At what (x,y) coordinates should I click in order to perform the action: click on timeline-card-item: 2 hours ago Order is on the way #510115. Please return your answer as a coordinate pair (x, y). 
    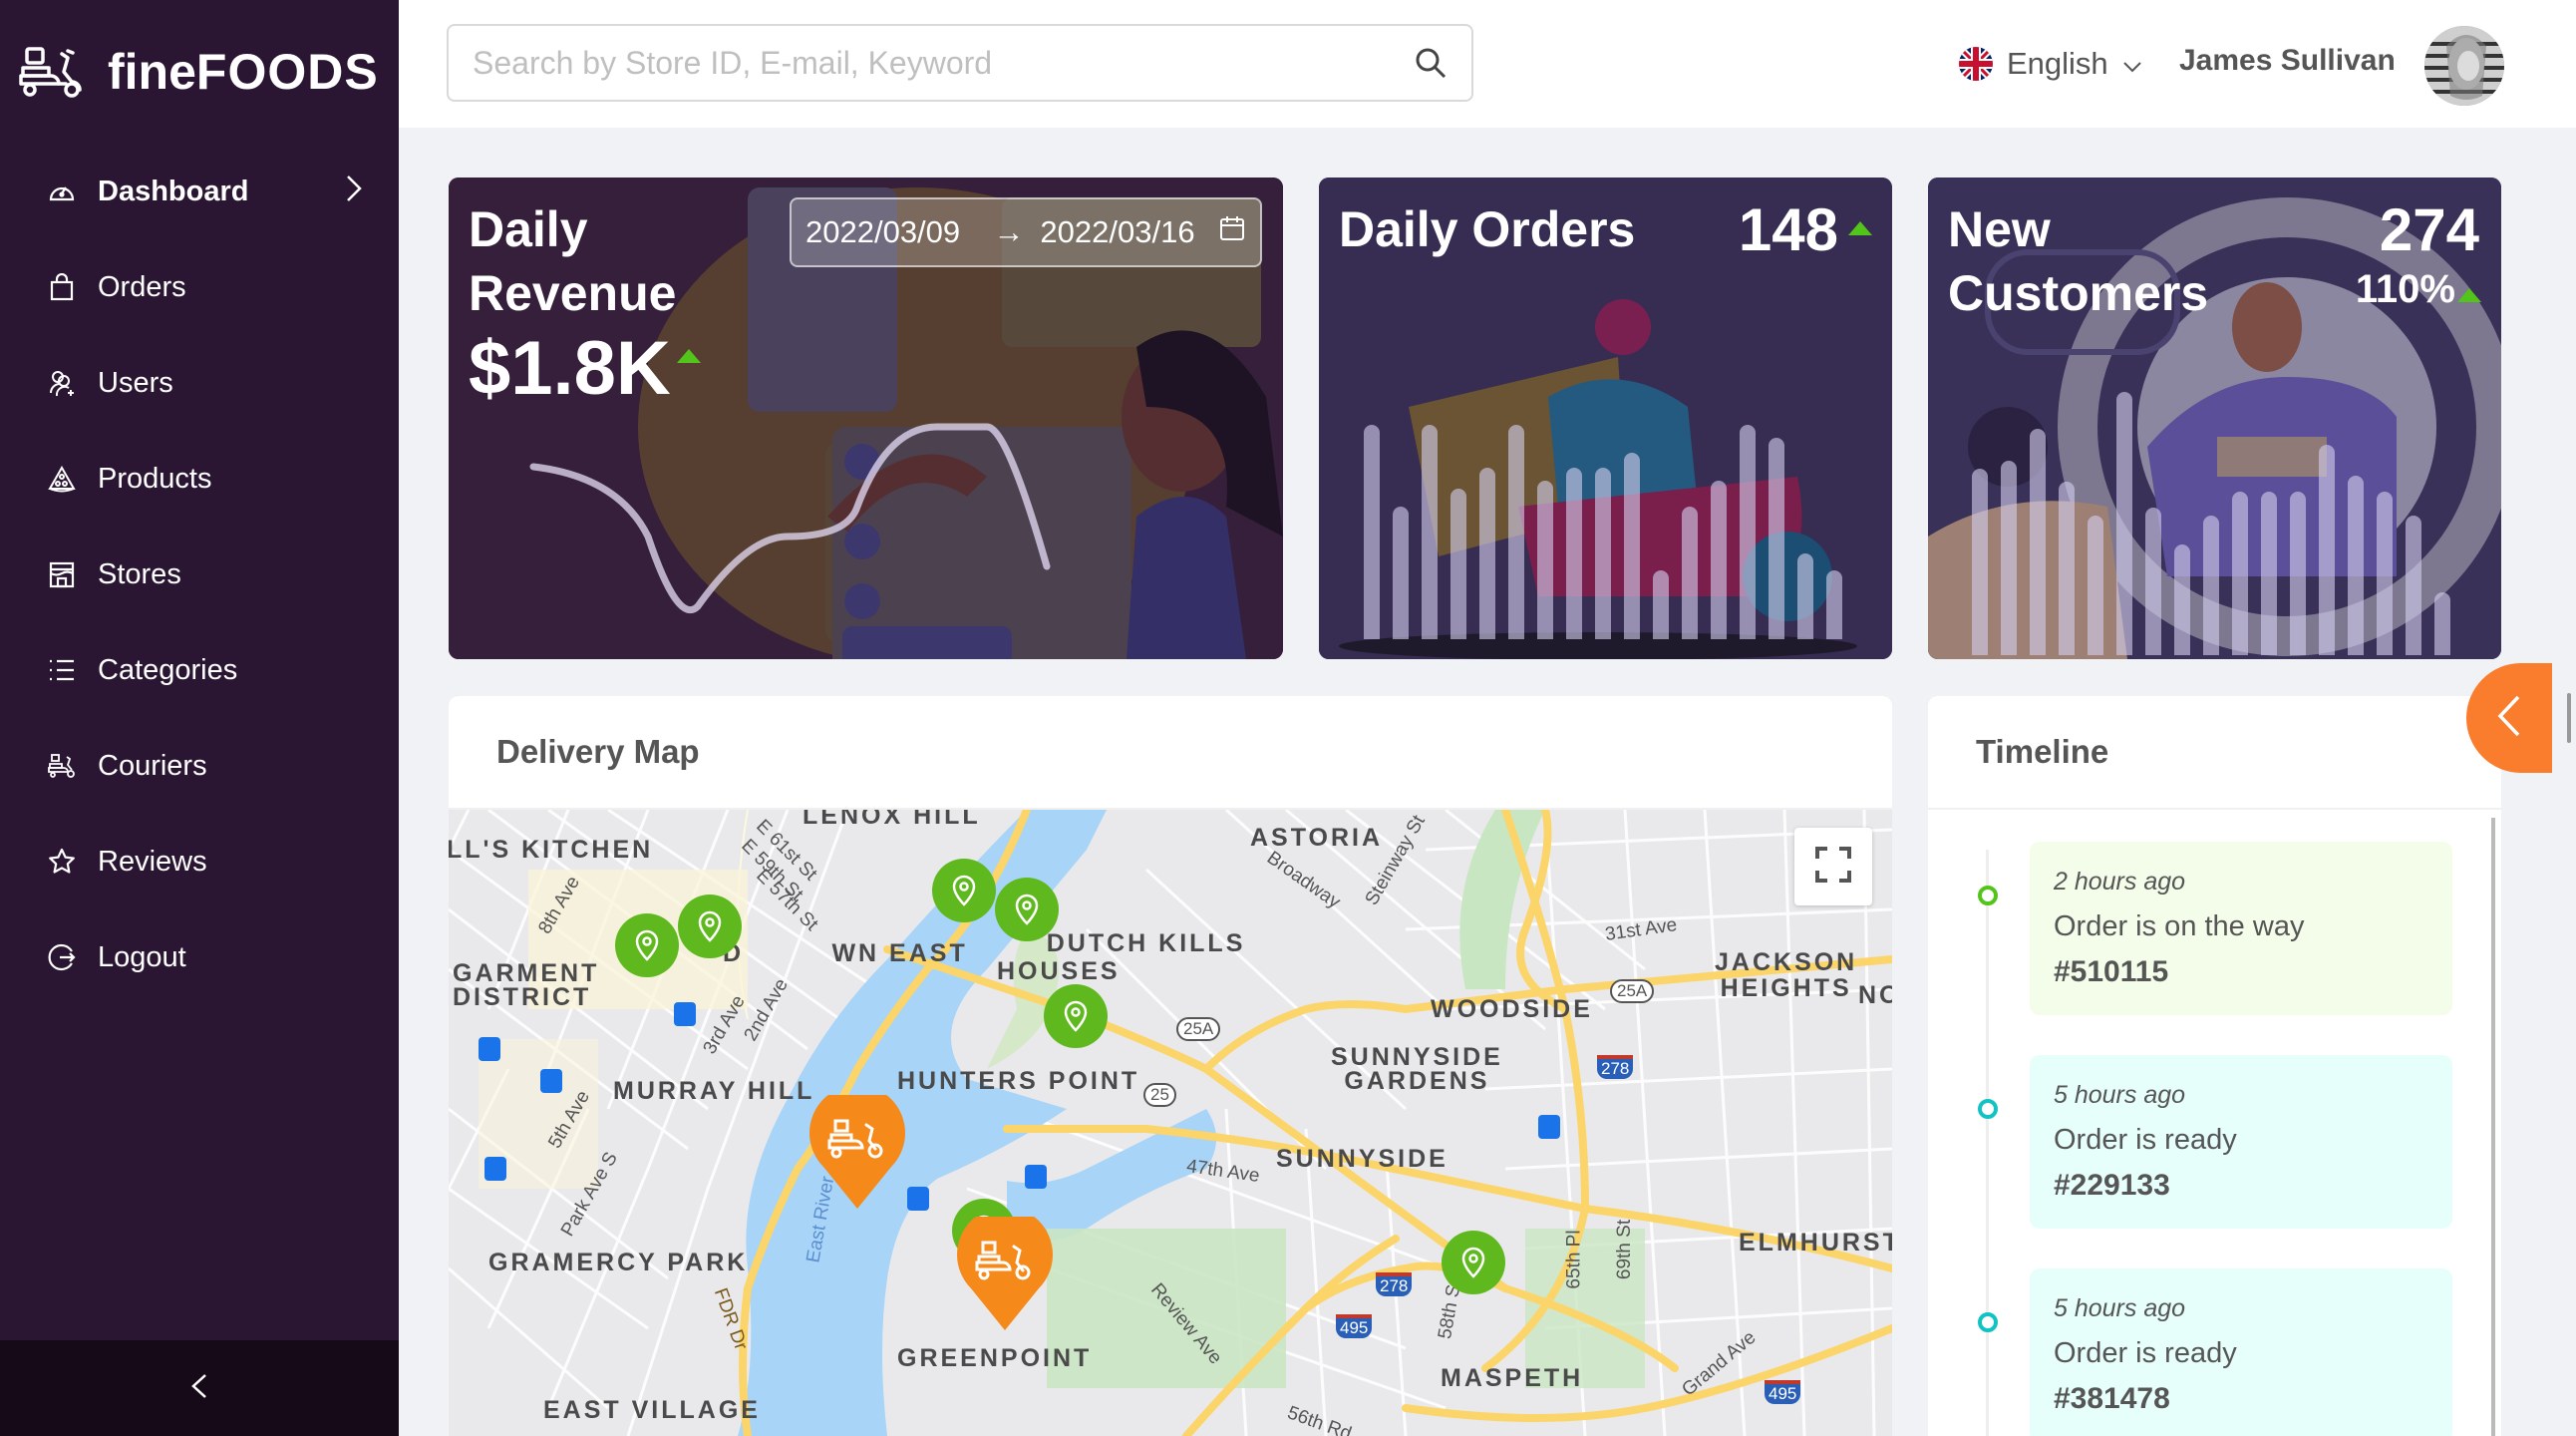
    Looking at the image, I should click on (2241, 928).